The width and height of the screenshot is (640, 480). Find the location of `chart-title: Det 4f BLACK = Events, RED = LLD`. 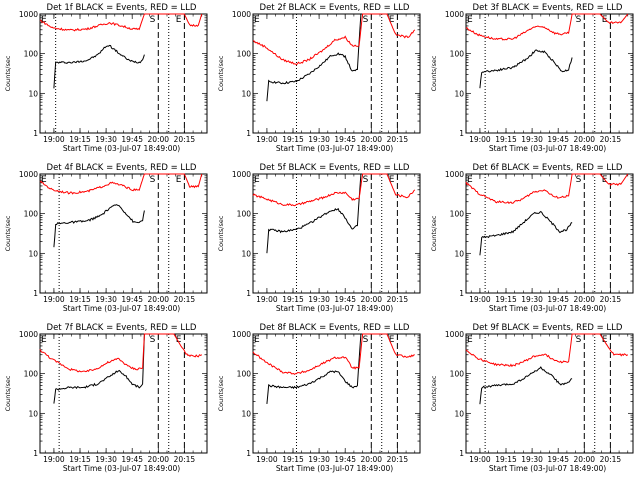

chart-title: Det 4f BLACK = Events, RED = LLD is located at coordinates (122, 168).